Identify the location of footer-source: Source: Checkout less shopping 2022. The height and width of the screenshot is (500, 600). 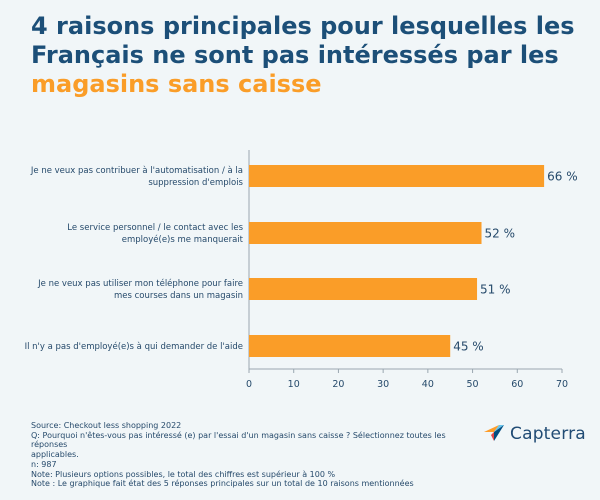
(106, 425).